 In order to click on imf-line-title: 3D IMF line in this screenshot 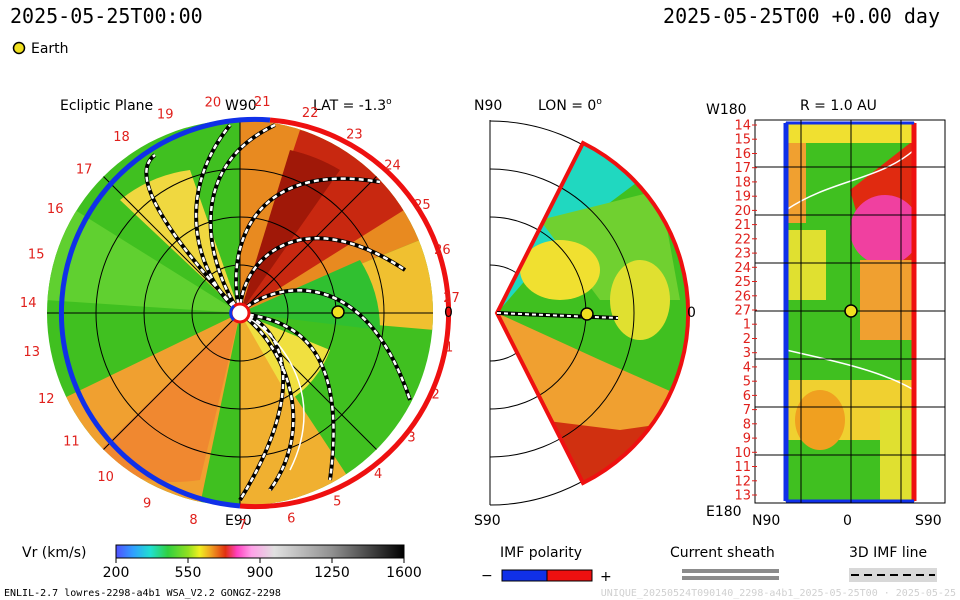, I will do `click(888, 553)`.